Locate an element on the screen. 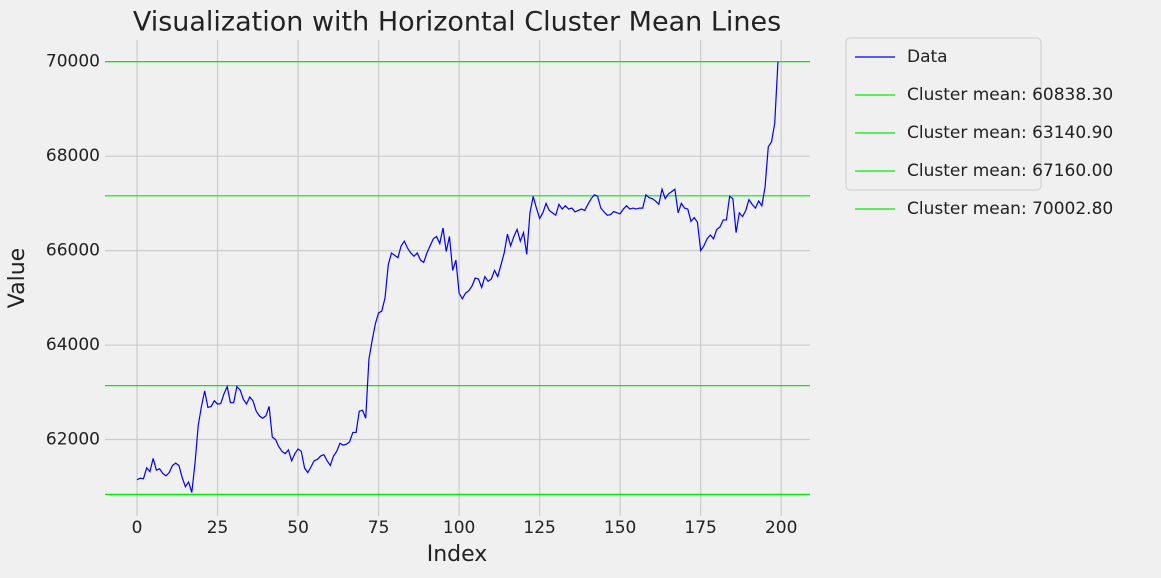  legend-label: Cluster mean: 70002.80 is located at coordinates (1010, 209).